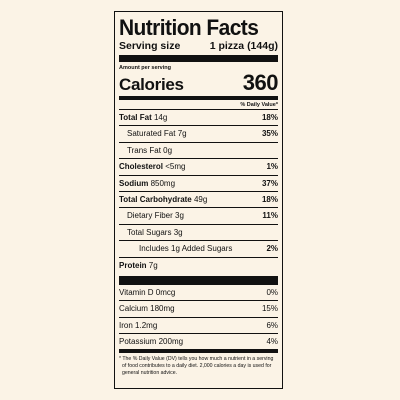 The height and width of the screenshot is (400, 400). What do you see at coordinates (198, 309) in the screenshot?
I see `vitamin-row-calcium: Calcium 180mg 15%` at bounding box center [198, 309].